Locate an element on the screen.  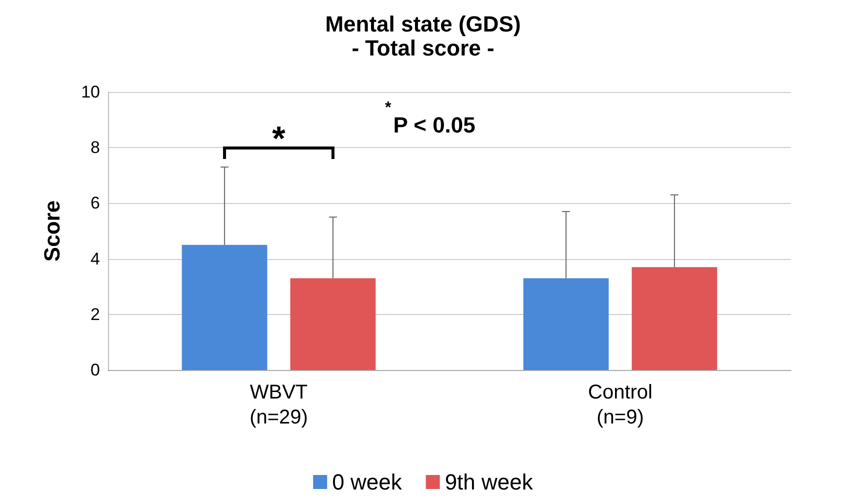
y-tick-label: 0 is located at coordinates (95, 370).